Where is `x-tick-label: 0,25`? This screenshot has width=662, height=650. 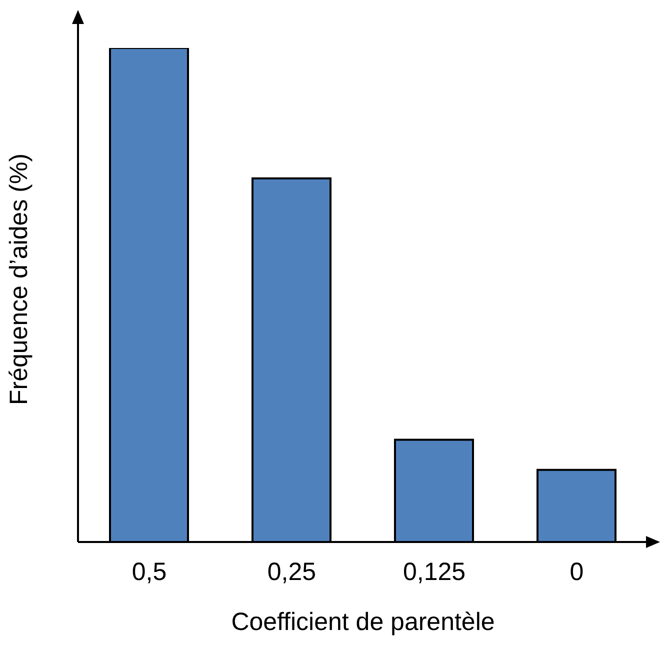
x-tick-label: 0,25 is located at coordinates (291, 572).